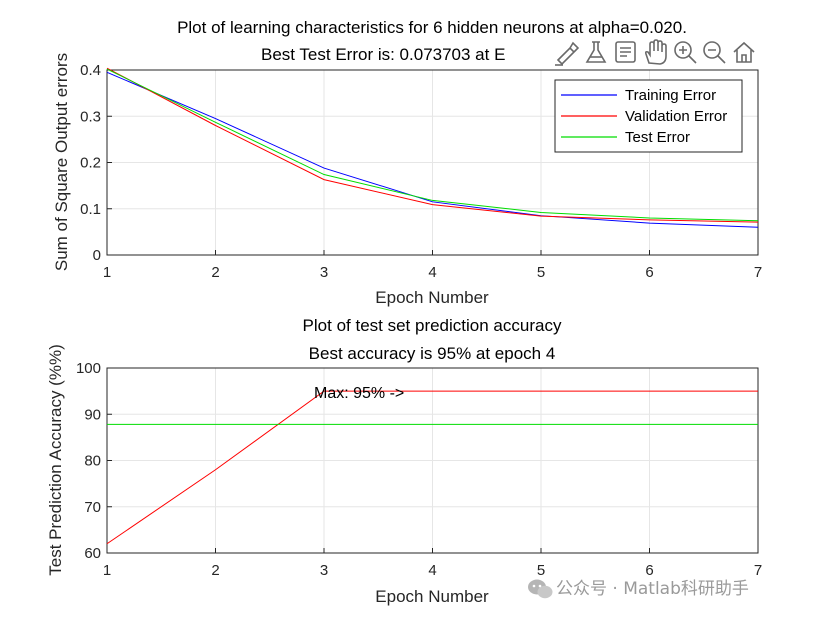 This screenshot has height=620, width=836. Describe the element at coordinates (383, 54) in the screenshot. I see `chart1-title-line2: Best Test Error is: 0.073703 at E` at that location.